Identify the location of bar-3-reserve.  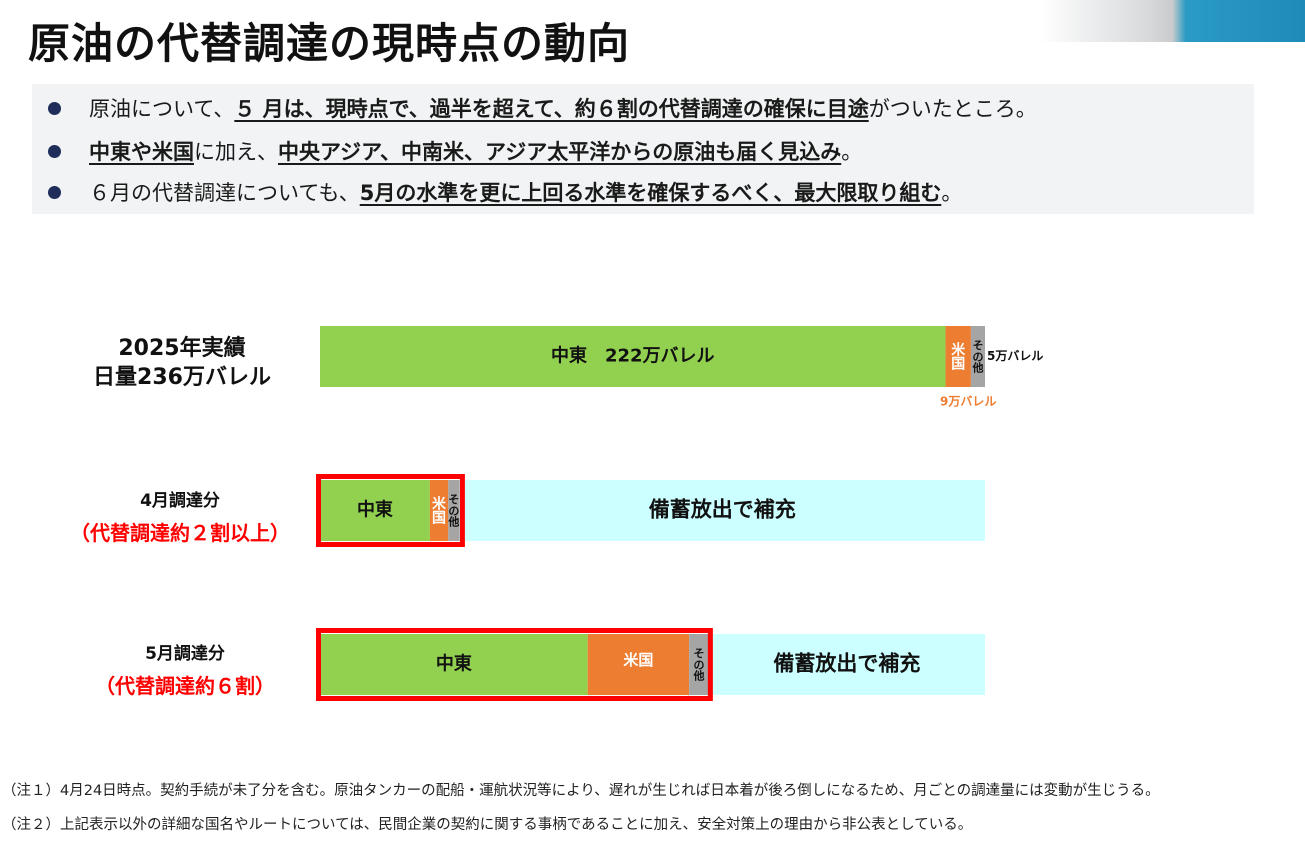
(846, 664).